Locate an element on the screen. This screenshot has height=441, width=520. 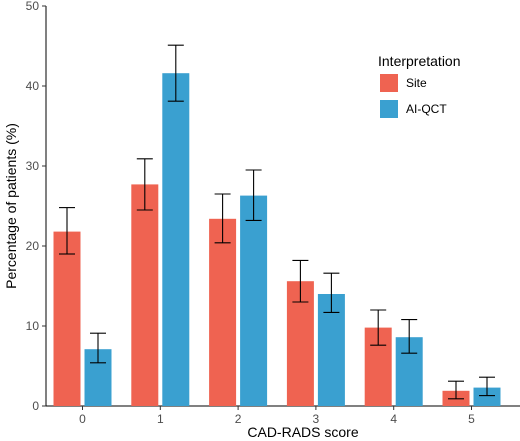
x-tick-label: 4 is located at coordinates (393, 419).